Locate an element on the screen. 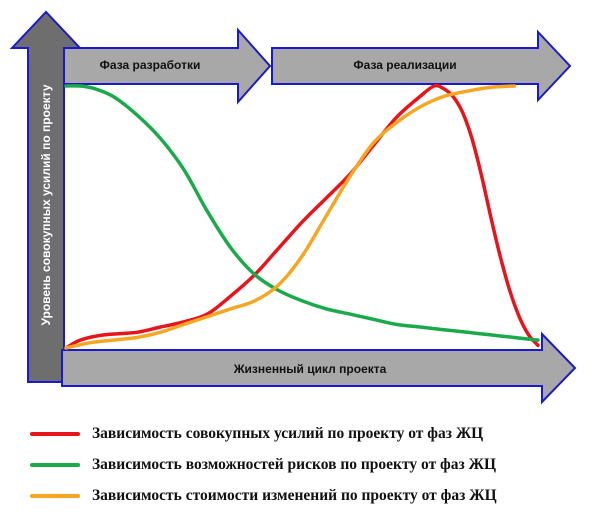 The width and height of the screenshot is (600, 514). phase-label-implementation: Фаза реализации is located at coordinates (404, 65).